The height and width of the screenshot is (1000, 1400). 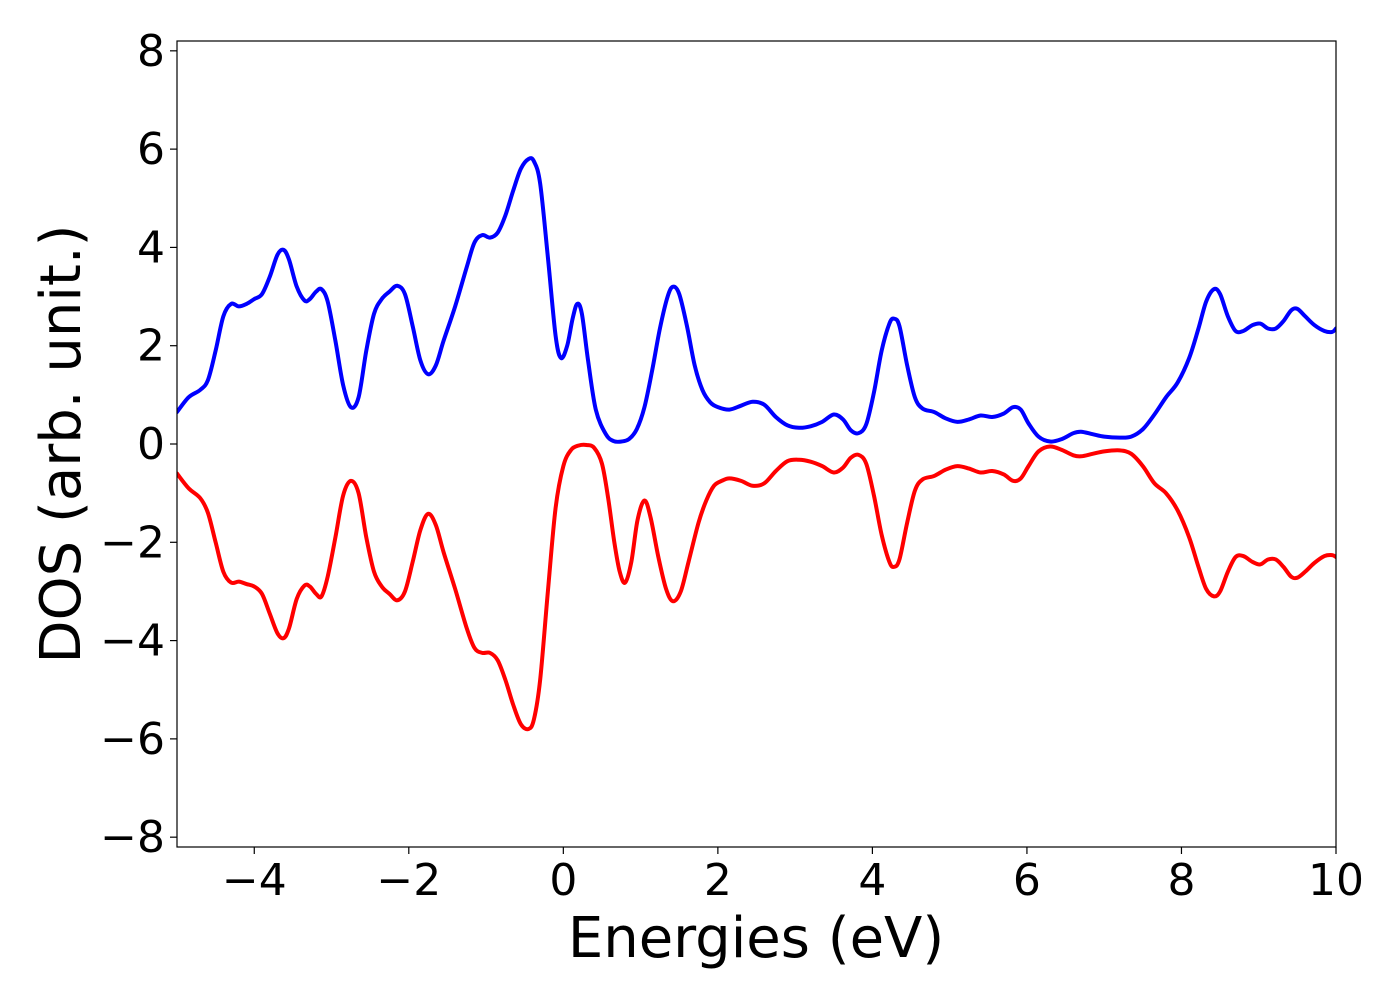 I want to click on x-tick-label: 10, so click(x=1336, y=880).